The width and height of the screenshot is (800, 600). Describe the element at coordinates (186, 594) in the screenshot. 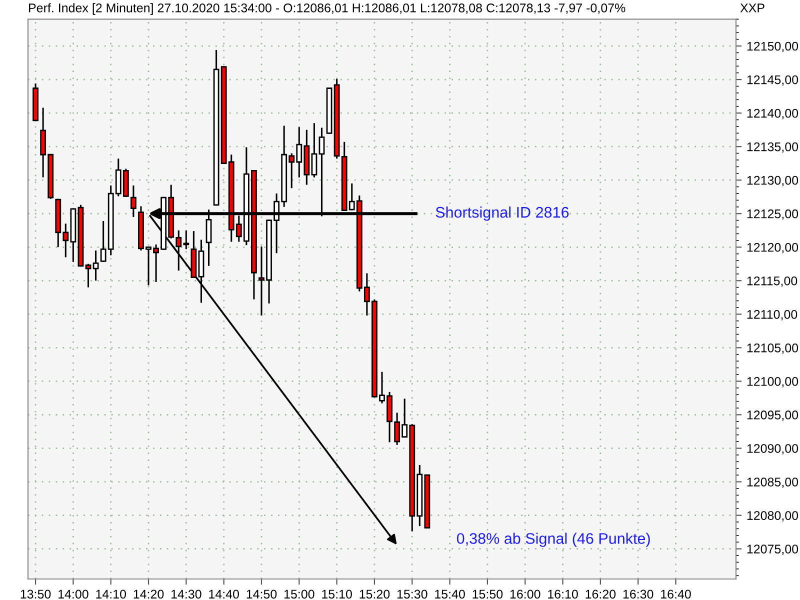

I see `x-tick-label: 14:30` at that location.